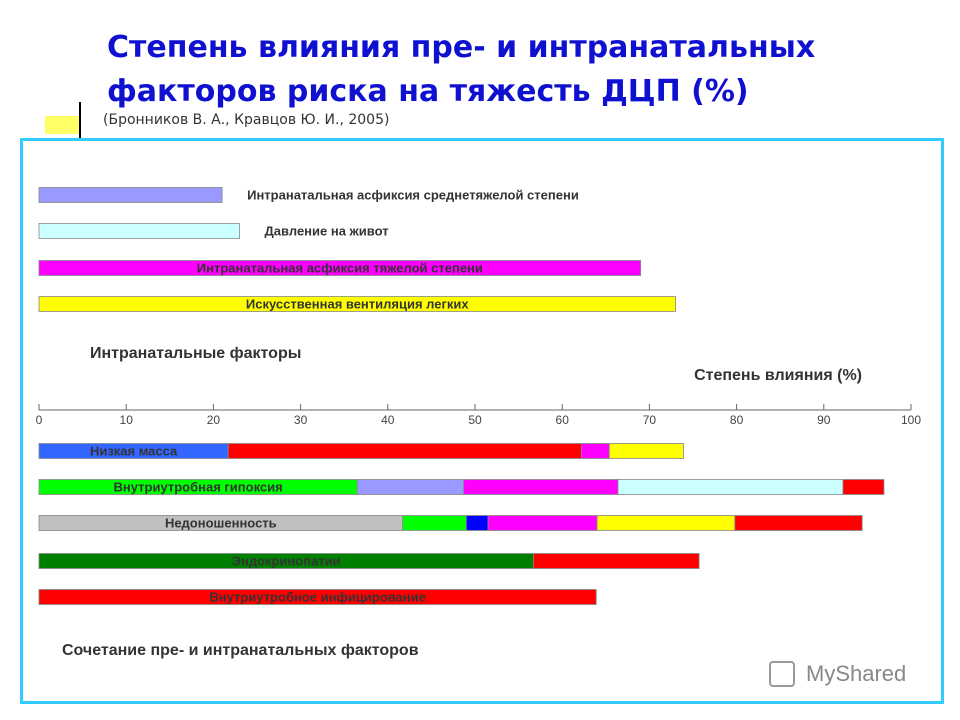  What do you see at coordinates (475, 420) in the screenshot?
I see `x-tick-label: 50` at bounding box center [475, 420].